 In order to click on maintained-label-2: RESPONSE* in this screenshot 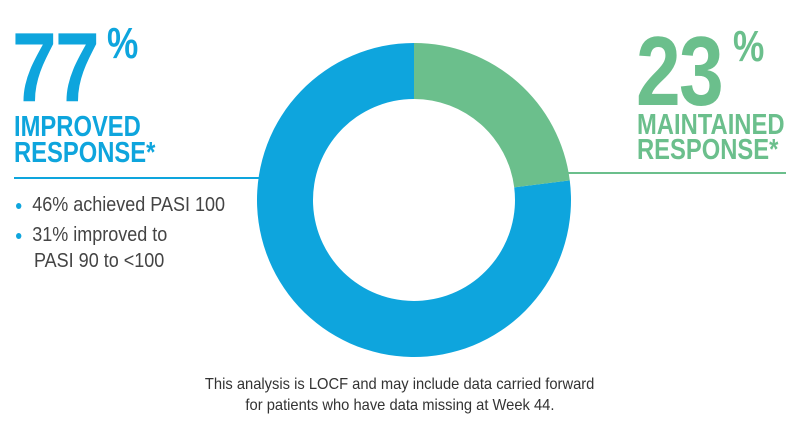, I will do `click(708, 150)`.